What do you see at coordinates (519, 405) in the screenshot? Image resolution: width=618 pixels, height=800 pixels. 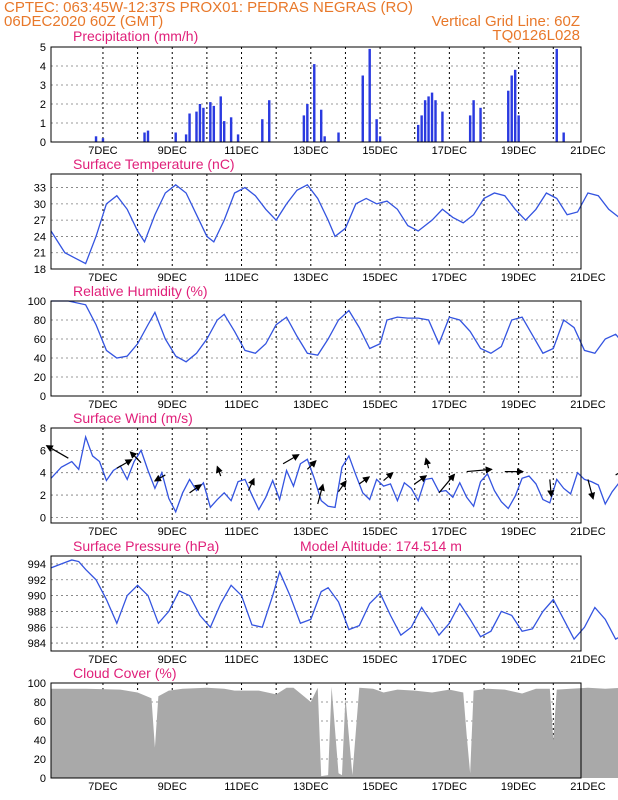 I see `humidity-xtick: 19DEC` at bounding box center [519, 405].